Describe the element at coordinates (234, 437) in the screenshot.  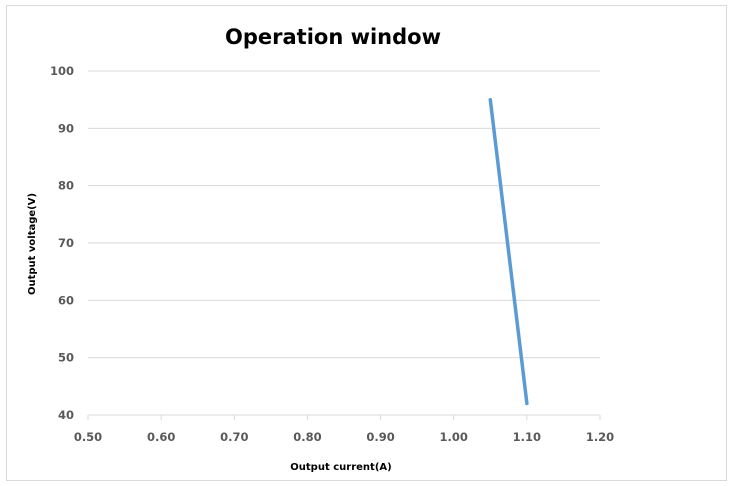
I see `x-tick-label: 0.70` at that location.